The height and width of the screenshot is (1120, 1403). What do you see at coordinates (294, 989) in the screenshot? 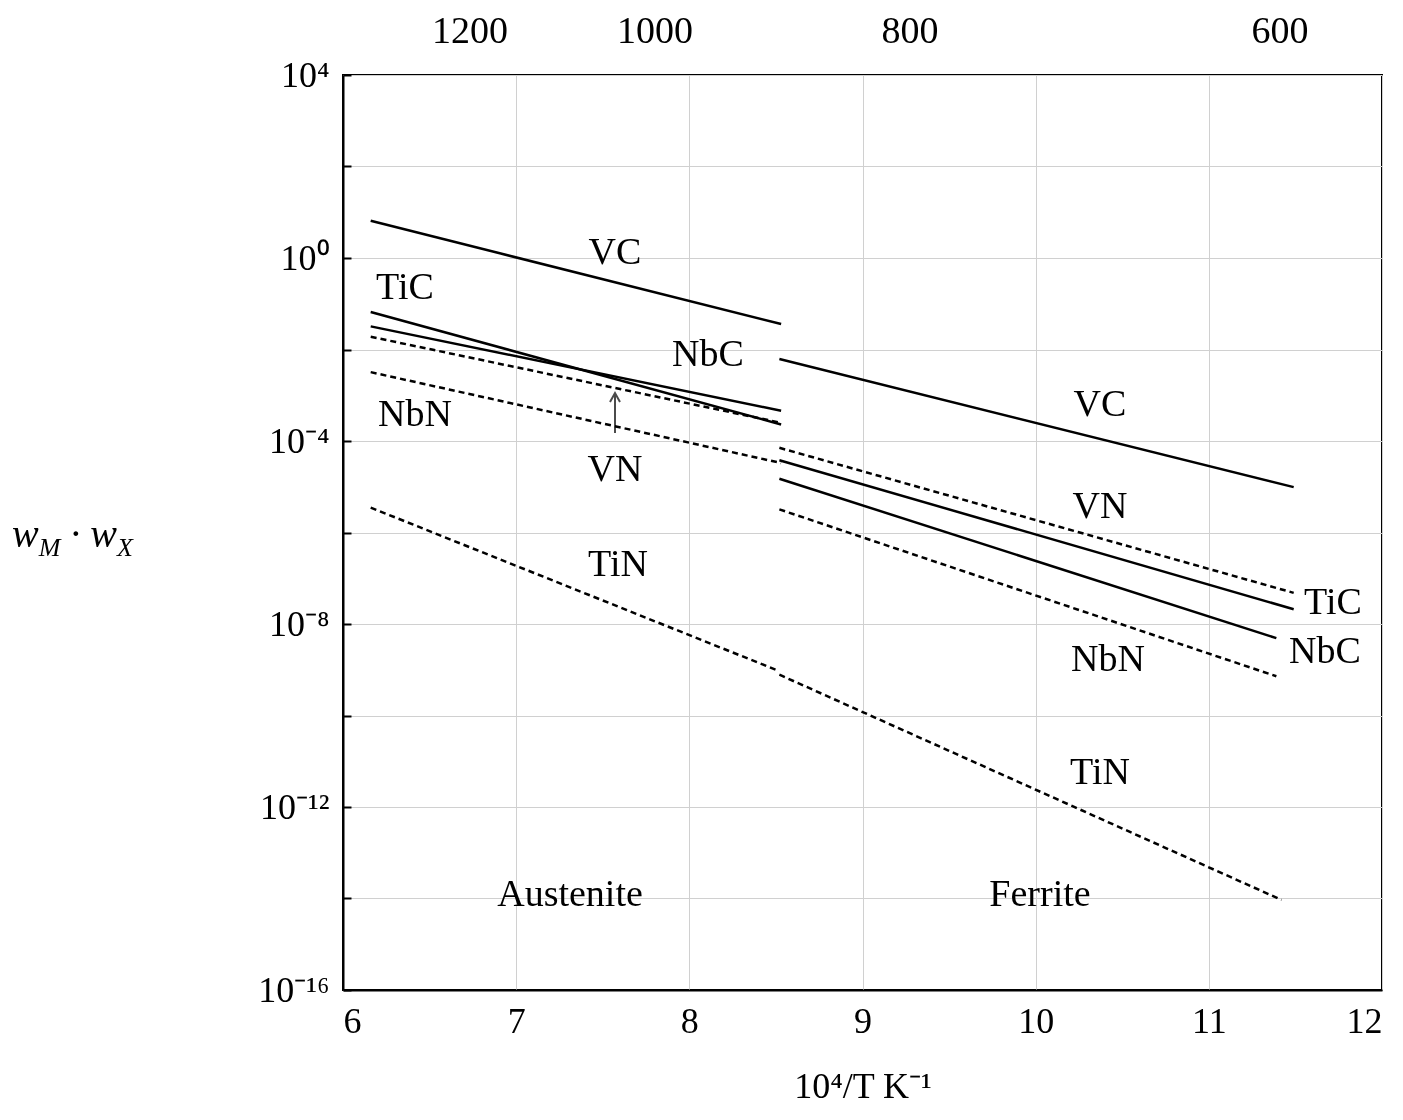
I see `y-tick-label: 10⁻¹⁶` at bounding box center [294, 989].